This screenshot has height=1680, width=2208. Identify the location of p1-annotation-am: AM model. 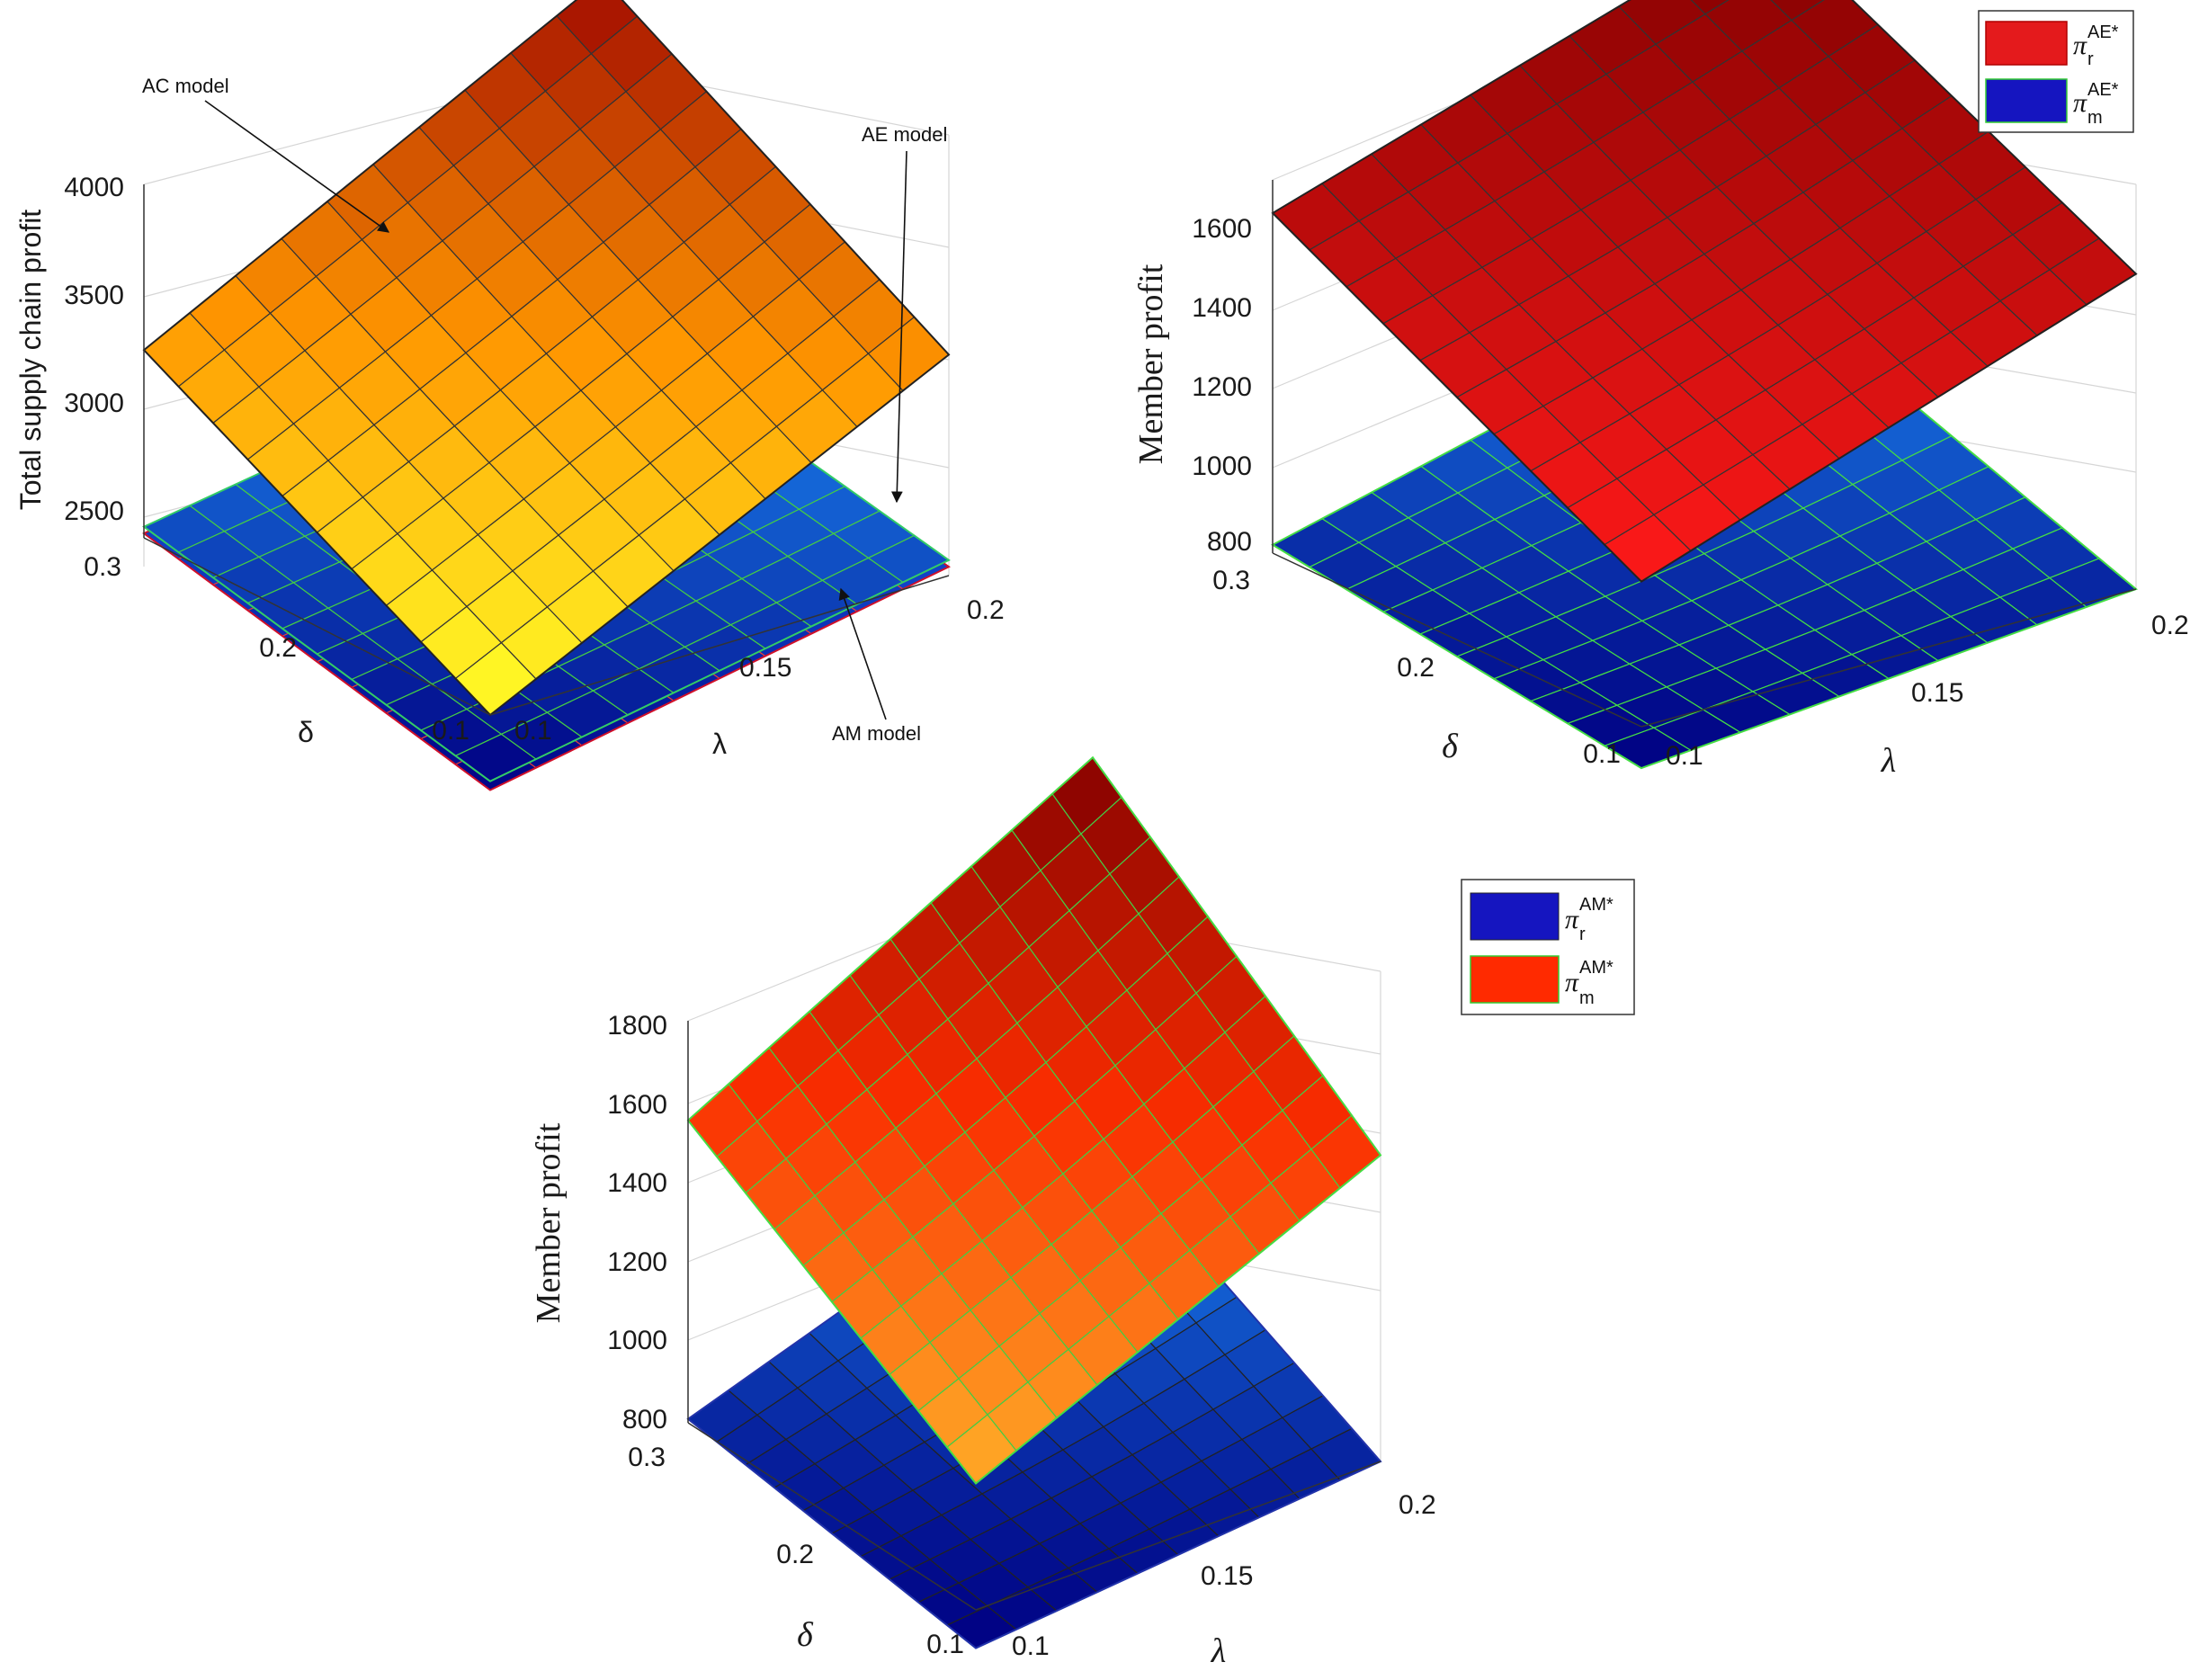
(876, 734).